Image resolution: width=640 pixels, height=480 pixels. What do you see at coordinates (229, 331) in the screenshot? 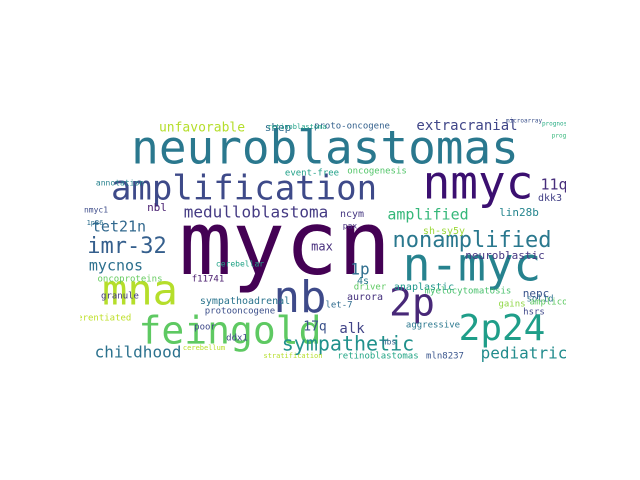
I see `cloud-word: feingold` at bounding box center [229, 331].